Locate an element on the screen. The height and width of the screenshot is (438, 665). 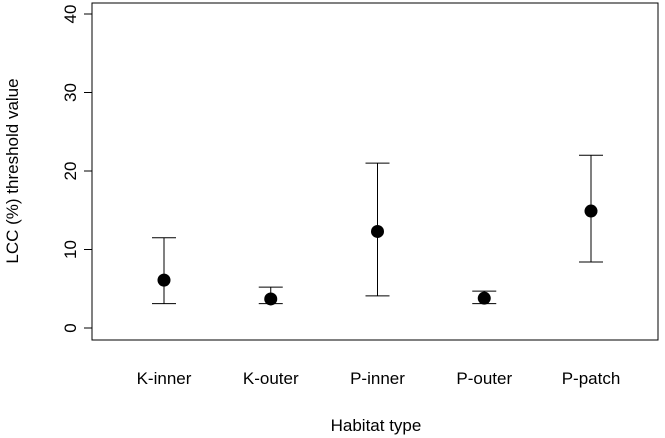
point-k-outer is located at coordinates (271, 299).